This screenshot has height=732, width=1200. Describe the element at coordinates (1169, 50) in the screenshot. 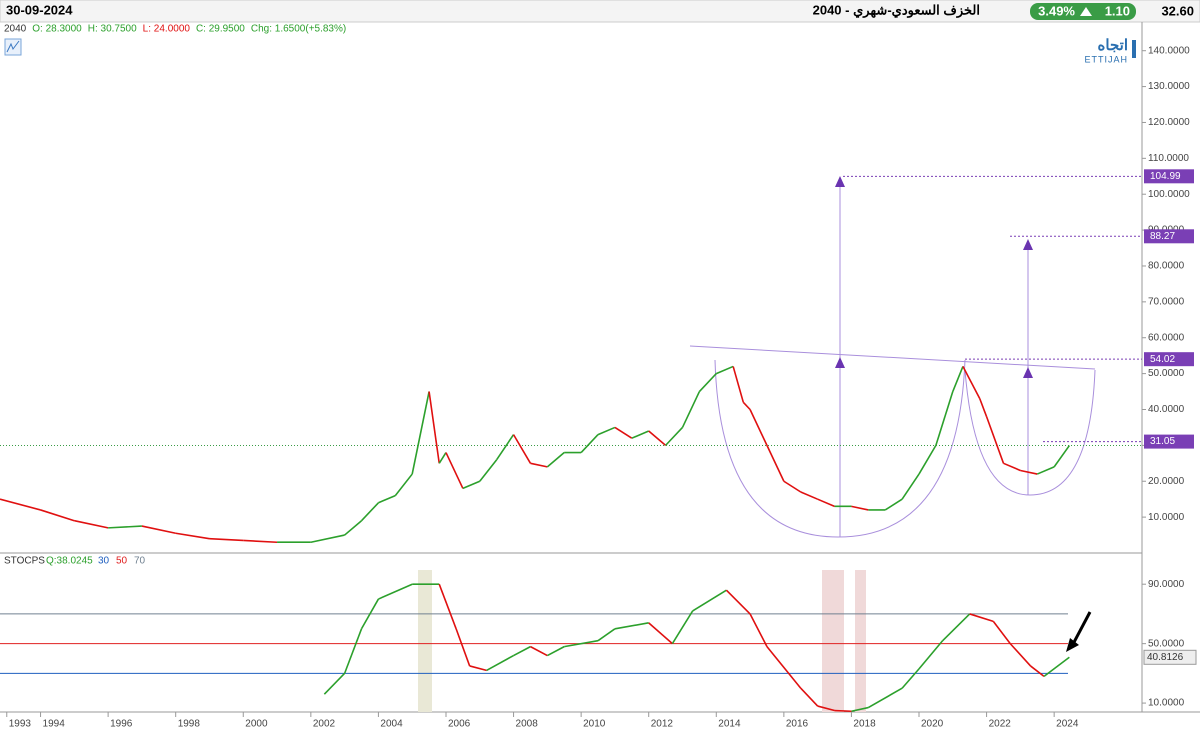

I see `y-tick-label: 140.0000` at that location.